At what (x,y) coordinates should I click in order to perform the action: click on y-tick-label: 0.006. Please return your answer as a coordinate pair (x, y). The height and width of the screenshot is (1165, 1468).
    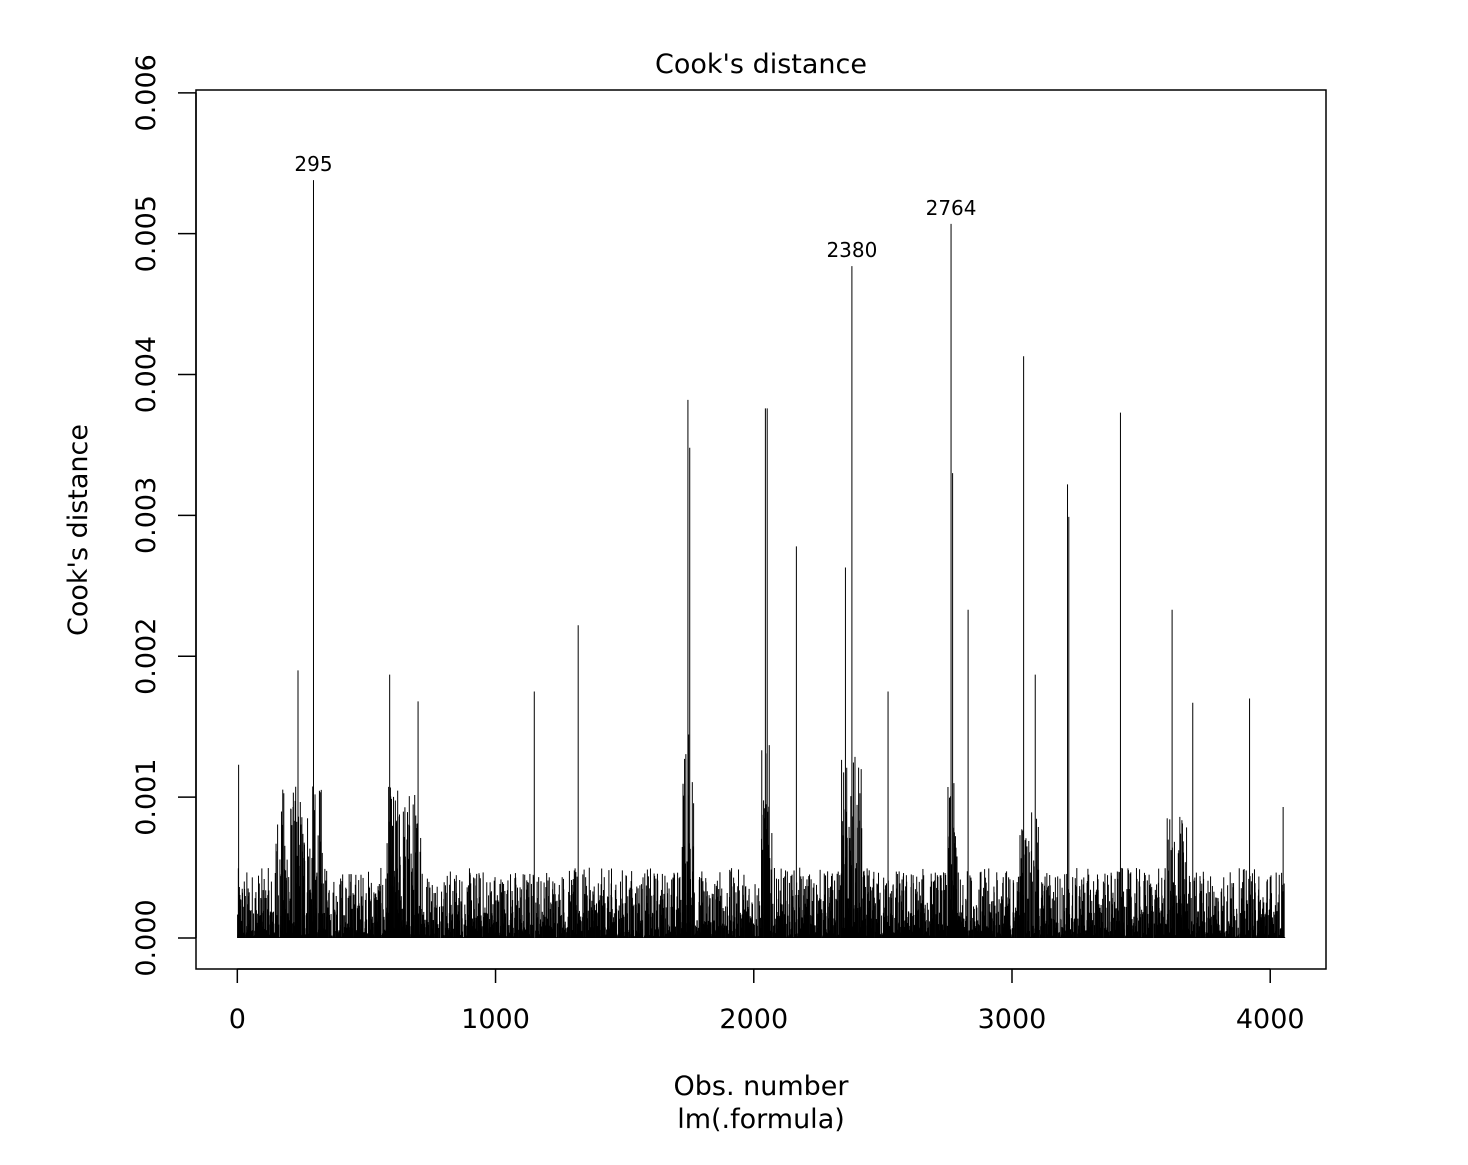
    Looking at the image, I should click on (146, 92).